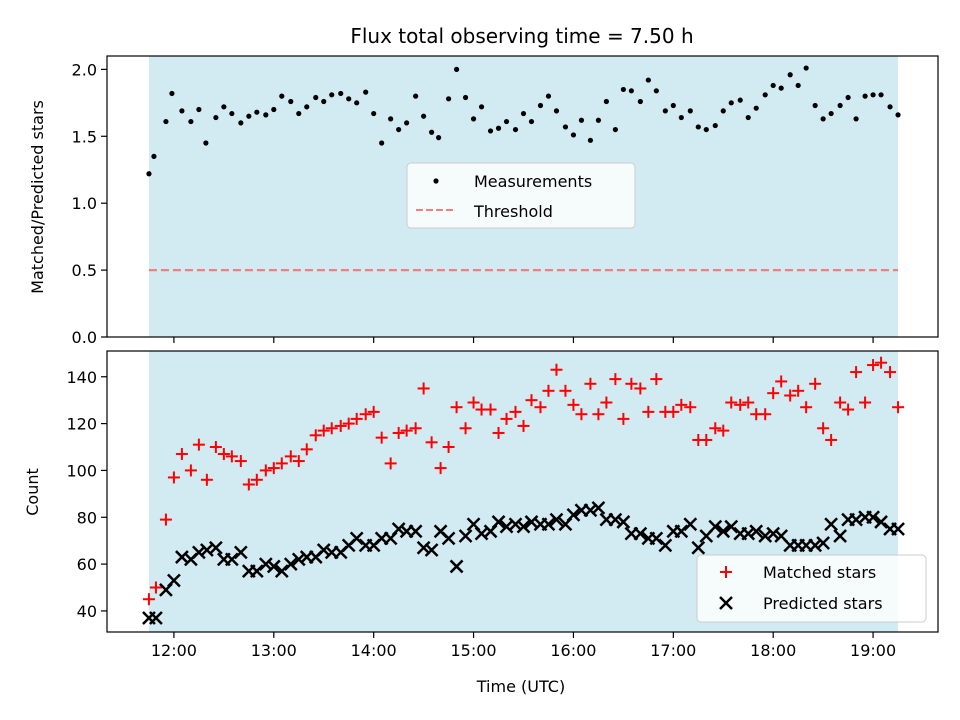 This screenshot has width=960, height=720. What do you see at coordinates (87, 564) in the screenshot?
I see `y-tick-label: 60` at bounding box center [87, 564].